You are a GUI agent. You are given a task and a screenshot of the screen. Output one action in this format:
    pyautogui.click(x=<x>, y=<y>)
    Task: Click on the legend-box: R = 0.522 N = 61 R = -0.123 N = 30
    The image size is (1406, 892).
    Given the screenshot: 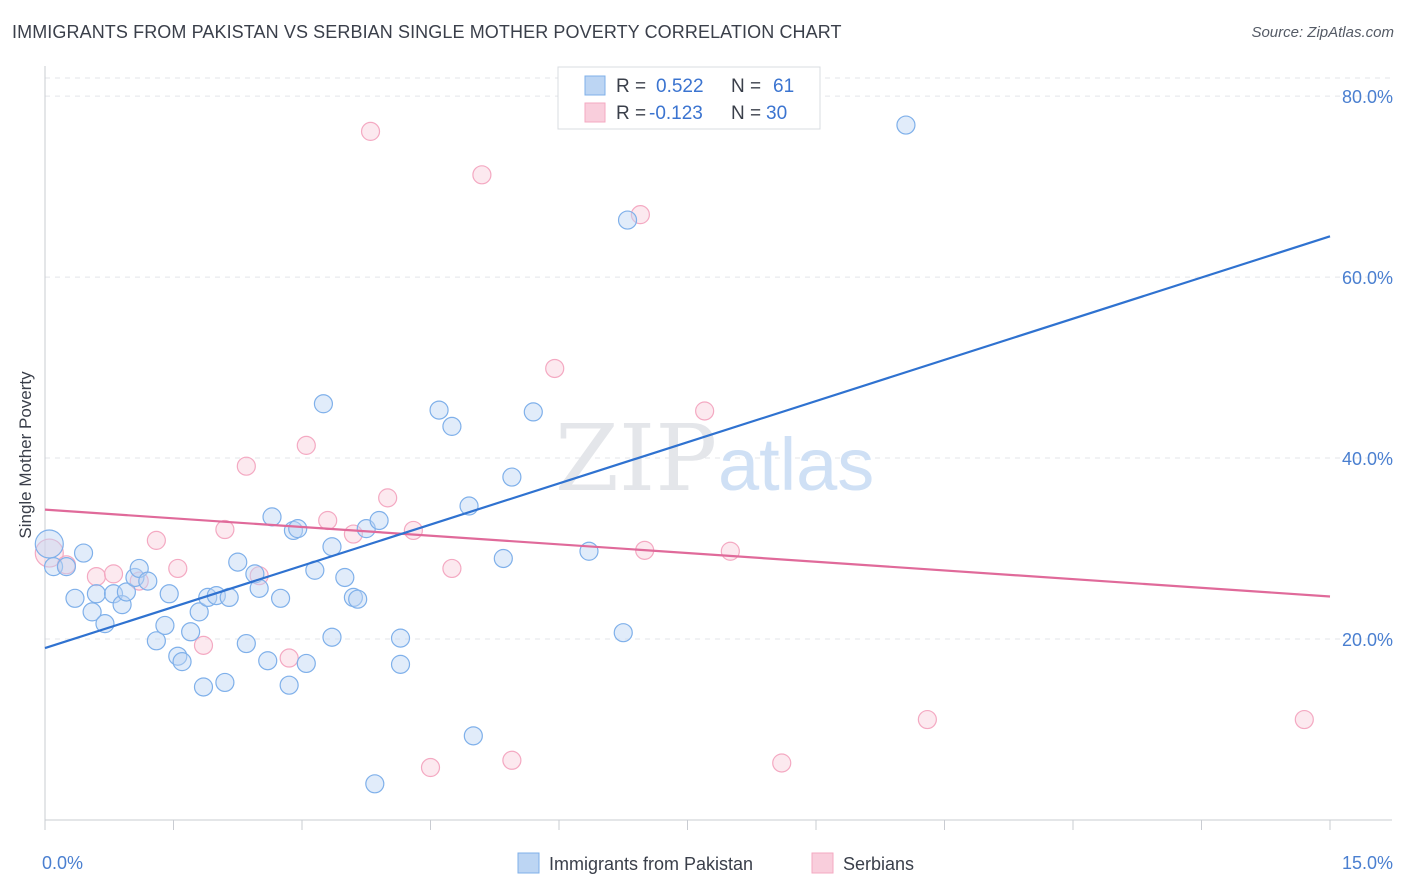 What is the action you would take?
    pyautogui.click(x=689, y=98)
    